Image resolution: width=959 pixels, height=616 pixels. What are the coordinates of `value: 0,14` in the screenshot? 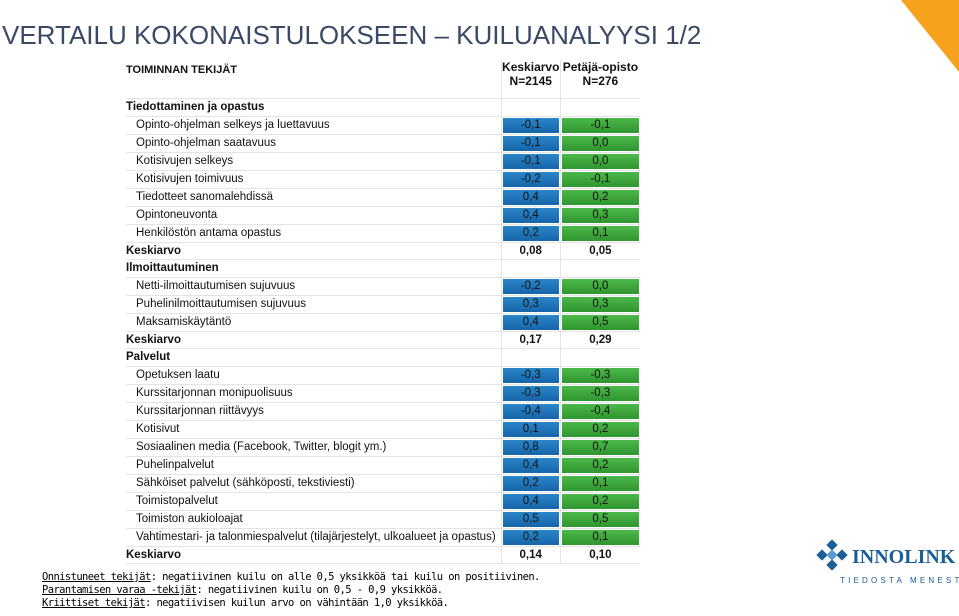 It's located at (530, 554).